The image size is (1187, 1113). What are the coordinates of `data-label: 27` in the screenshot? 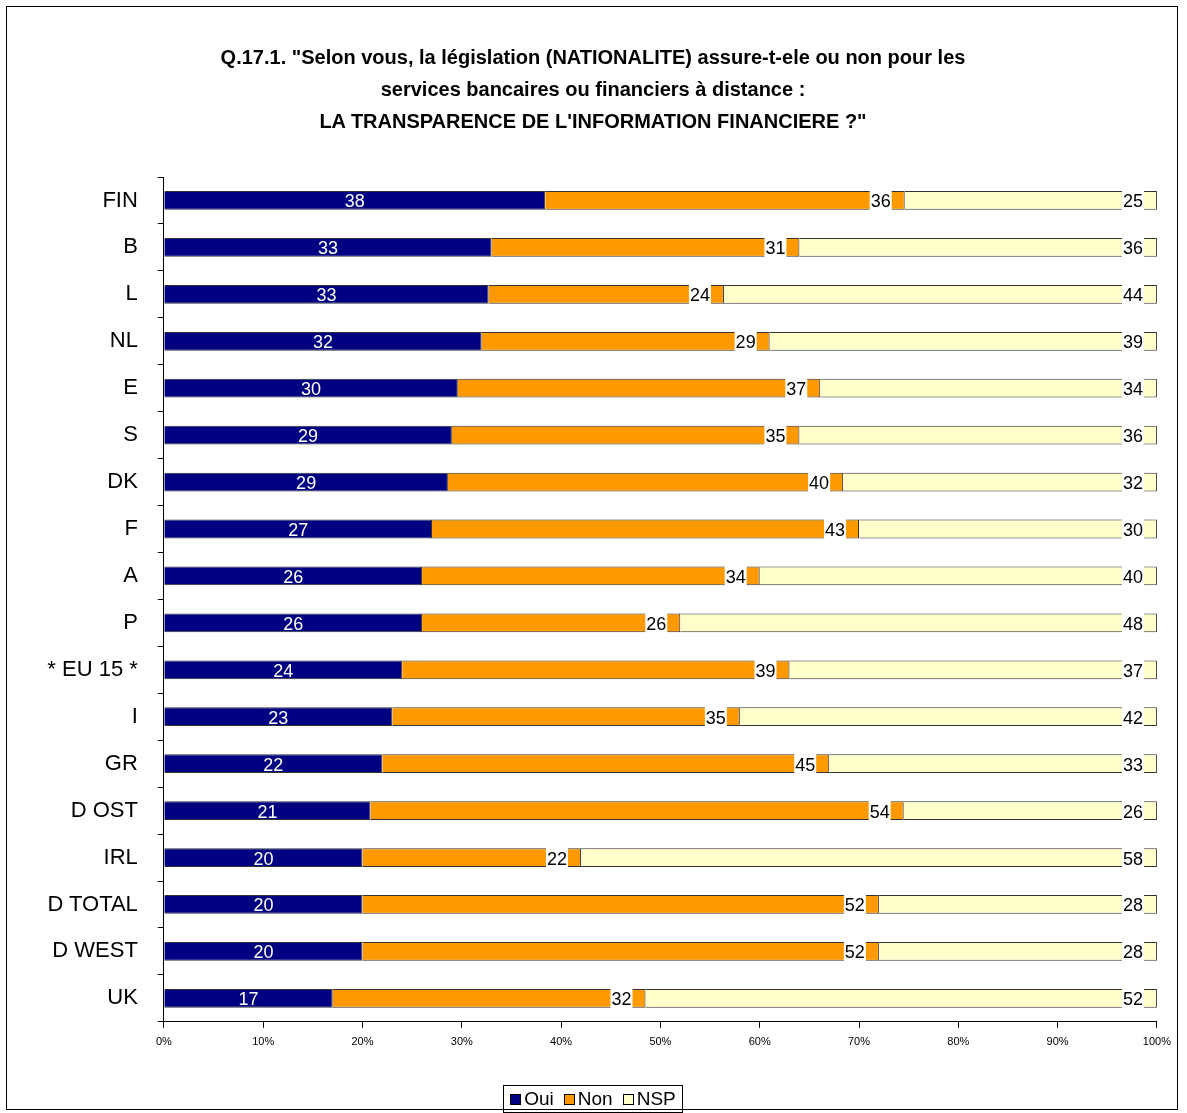 It's located at (298, 529).